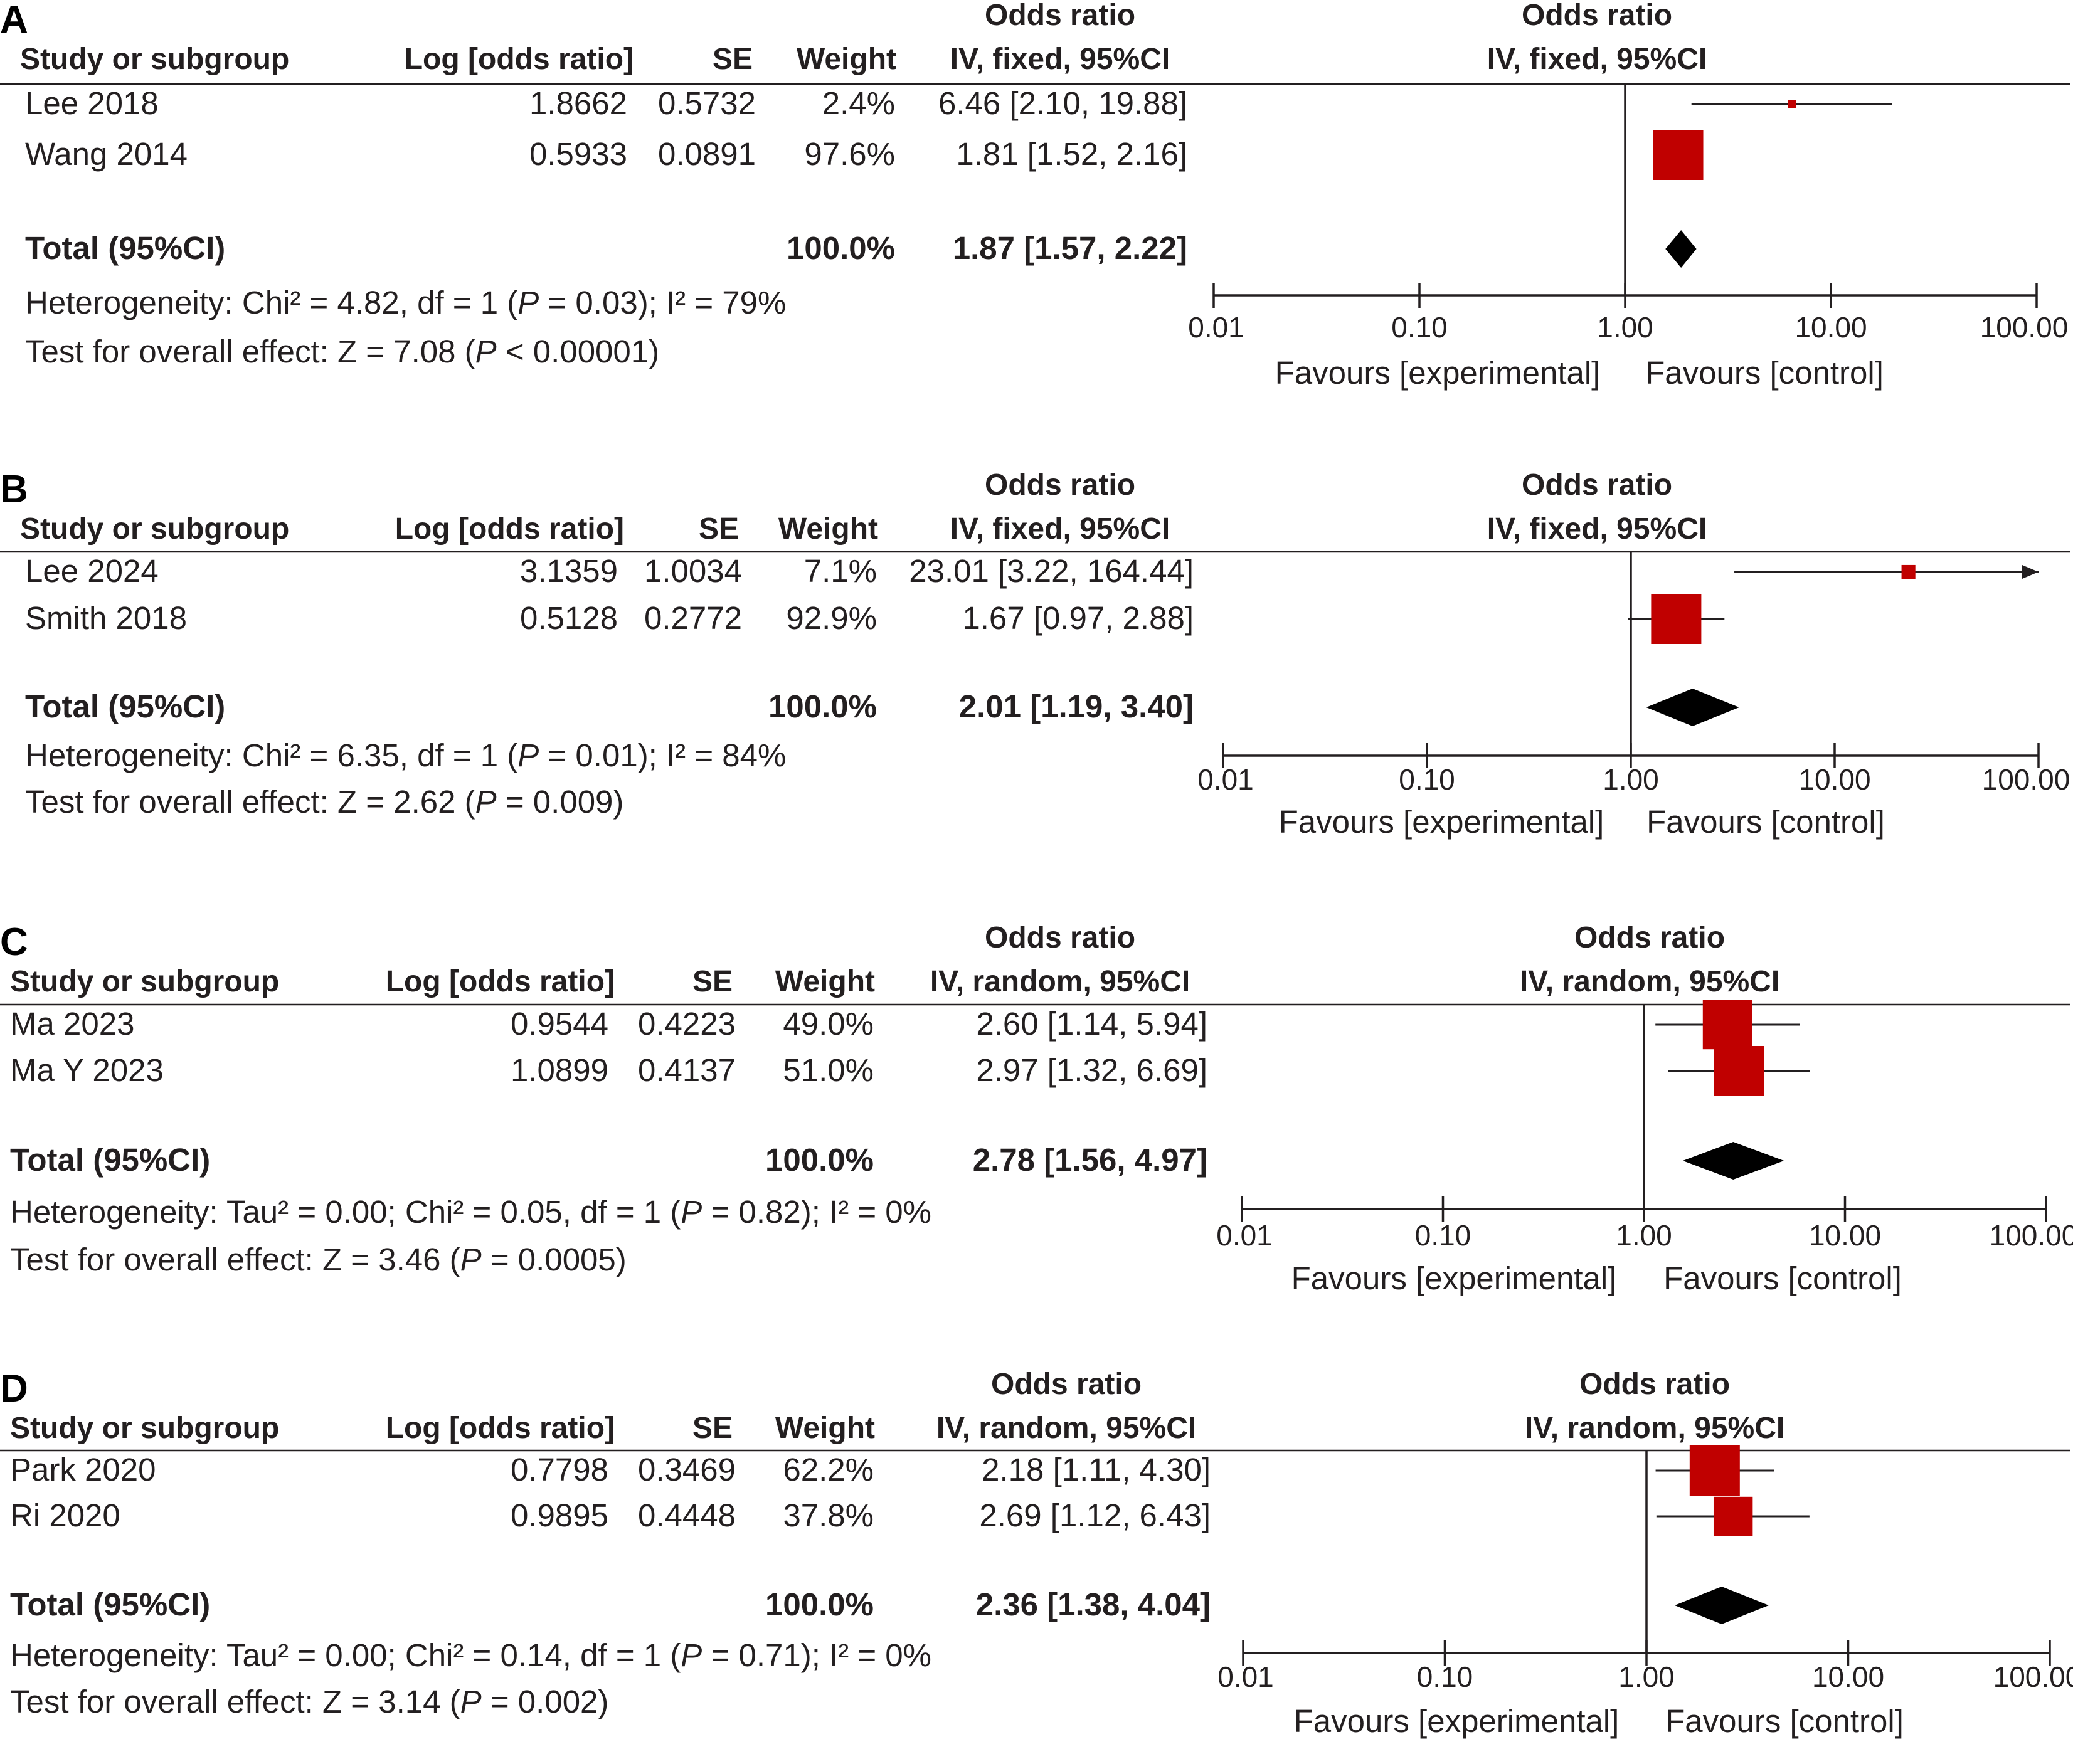  I want to click on study-name: Wang 2014, so click(107, 154).